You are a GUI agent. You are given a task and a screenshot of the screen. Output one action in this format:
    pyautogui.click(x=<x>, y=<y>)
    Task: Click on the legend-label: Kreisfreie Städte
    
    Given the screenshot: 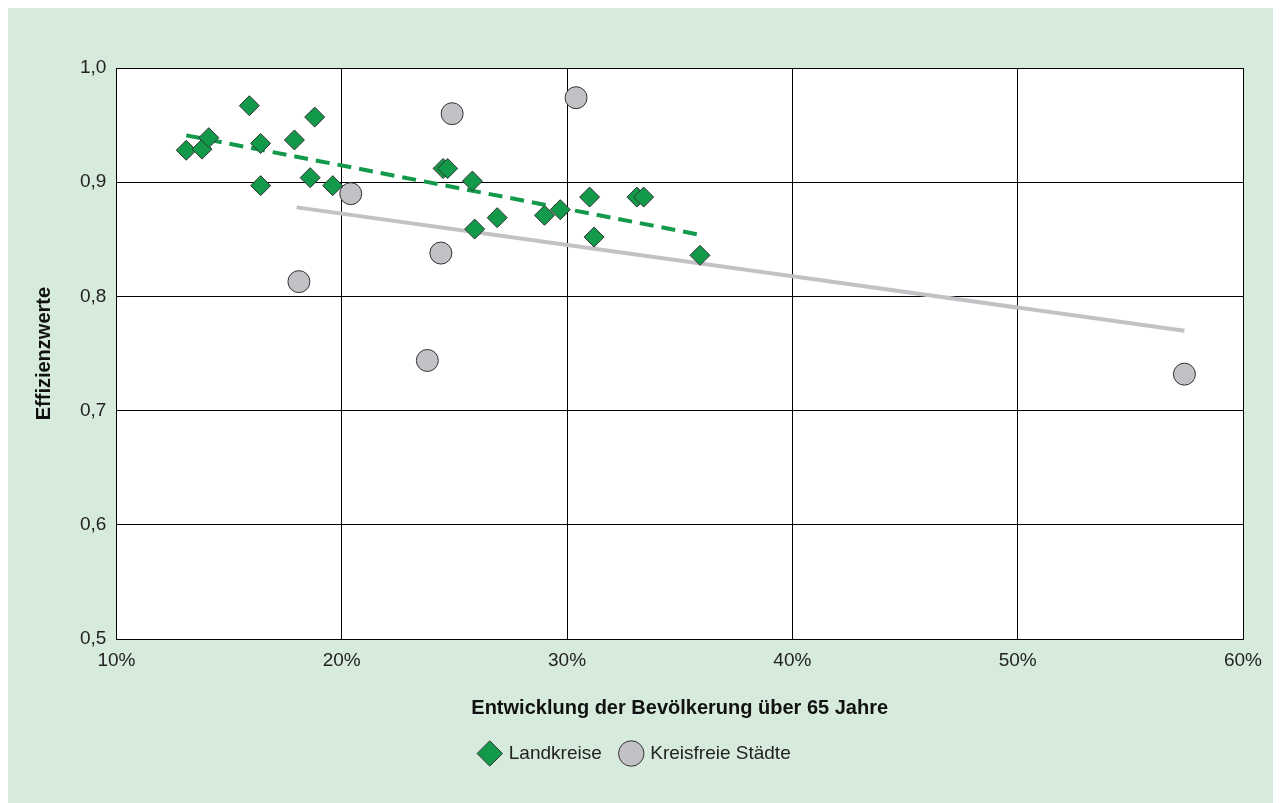 What is the action you would take?
    pyautogui.click(x=720, y=752)
    